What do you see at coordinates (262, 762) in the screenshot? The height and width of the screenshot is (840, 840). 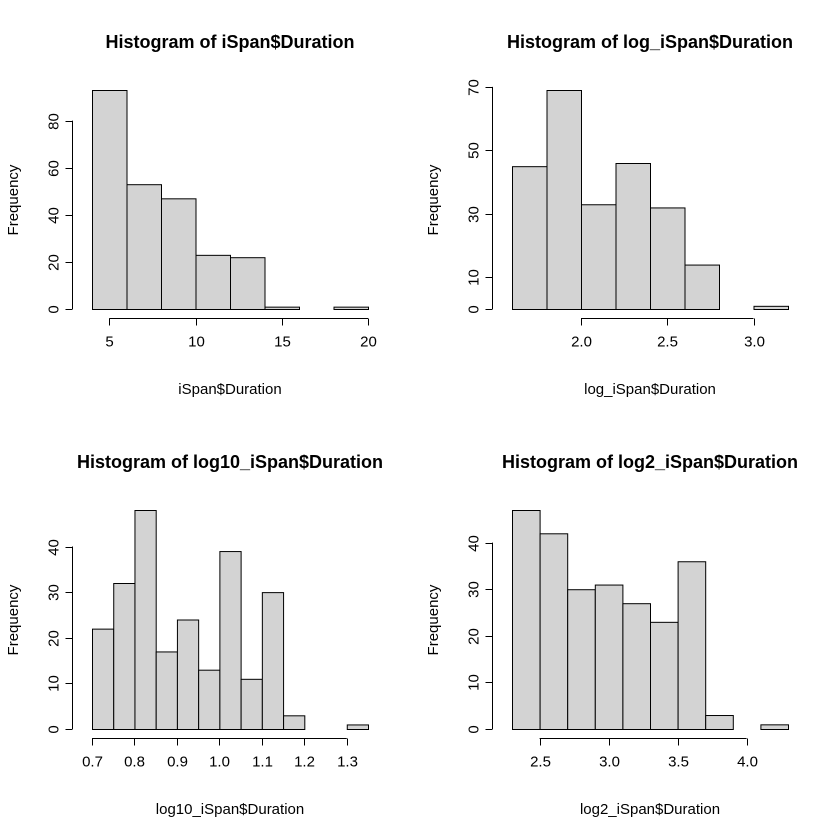 I see `x-tick-label: 1.1` at bounding box center [262, 762].